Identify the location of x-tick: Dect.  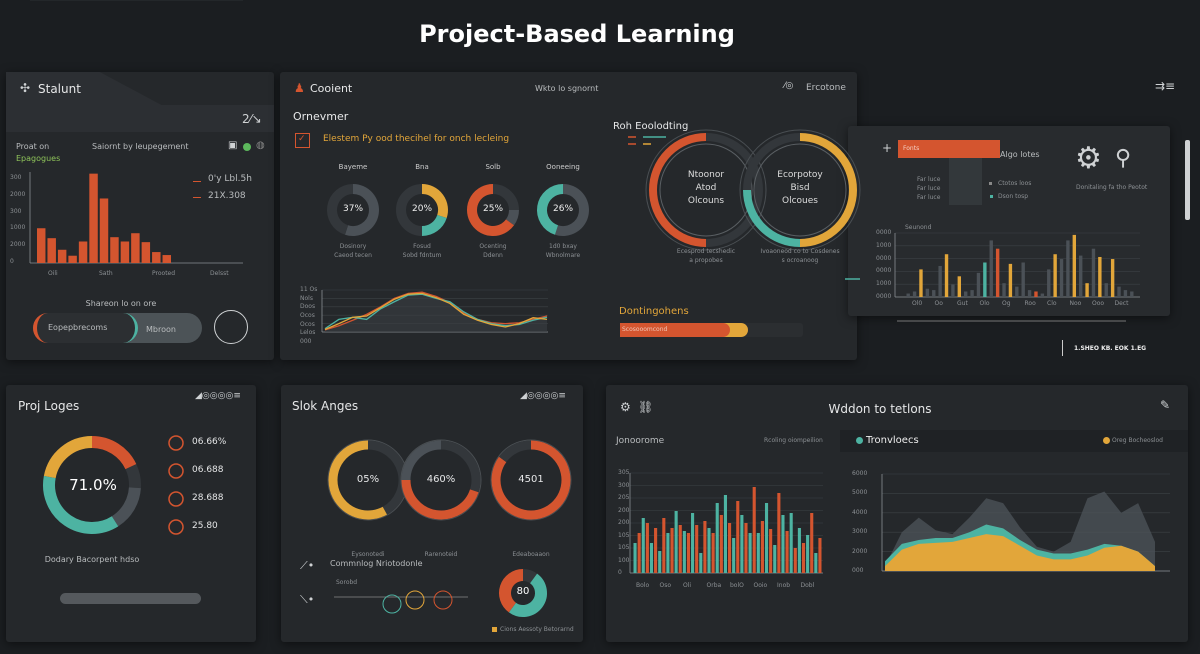
(1121, 303).